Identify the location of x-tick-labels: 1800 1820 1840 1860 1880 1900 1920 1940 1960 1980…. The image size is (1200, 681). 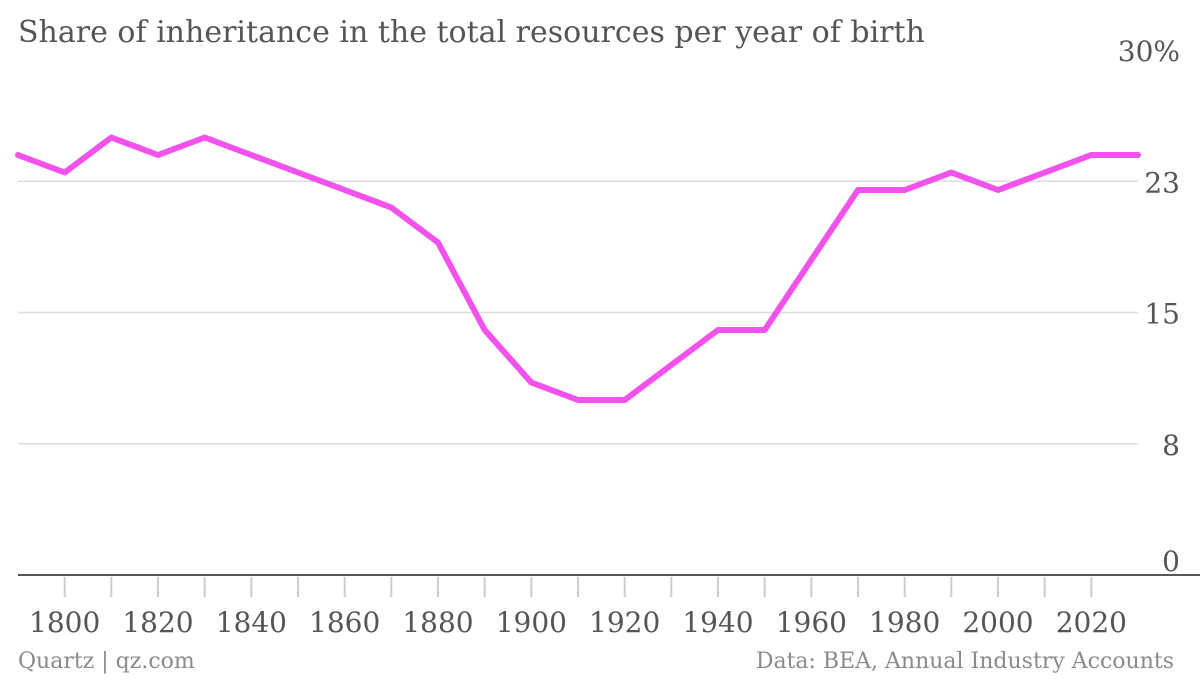
(578, 622).